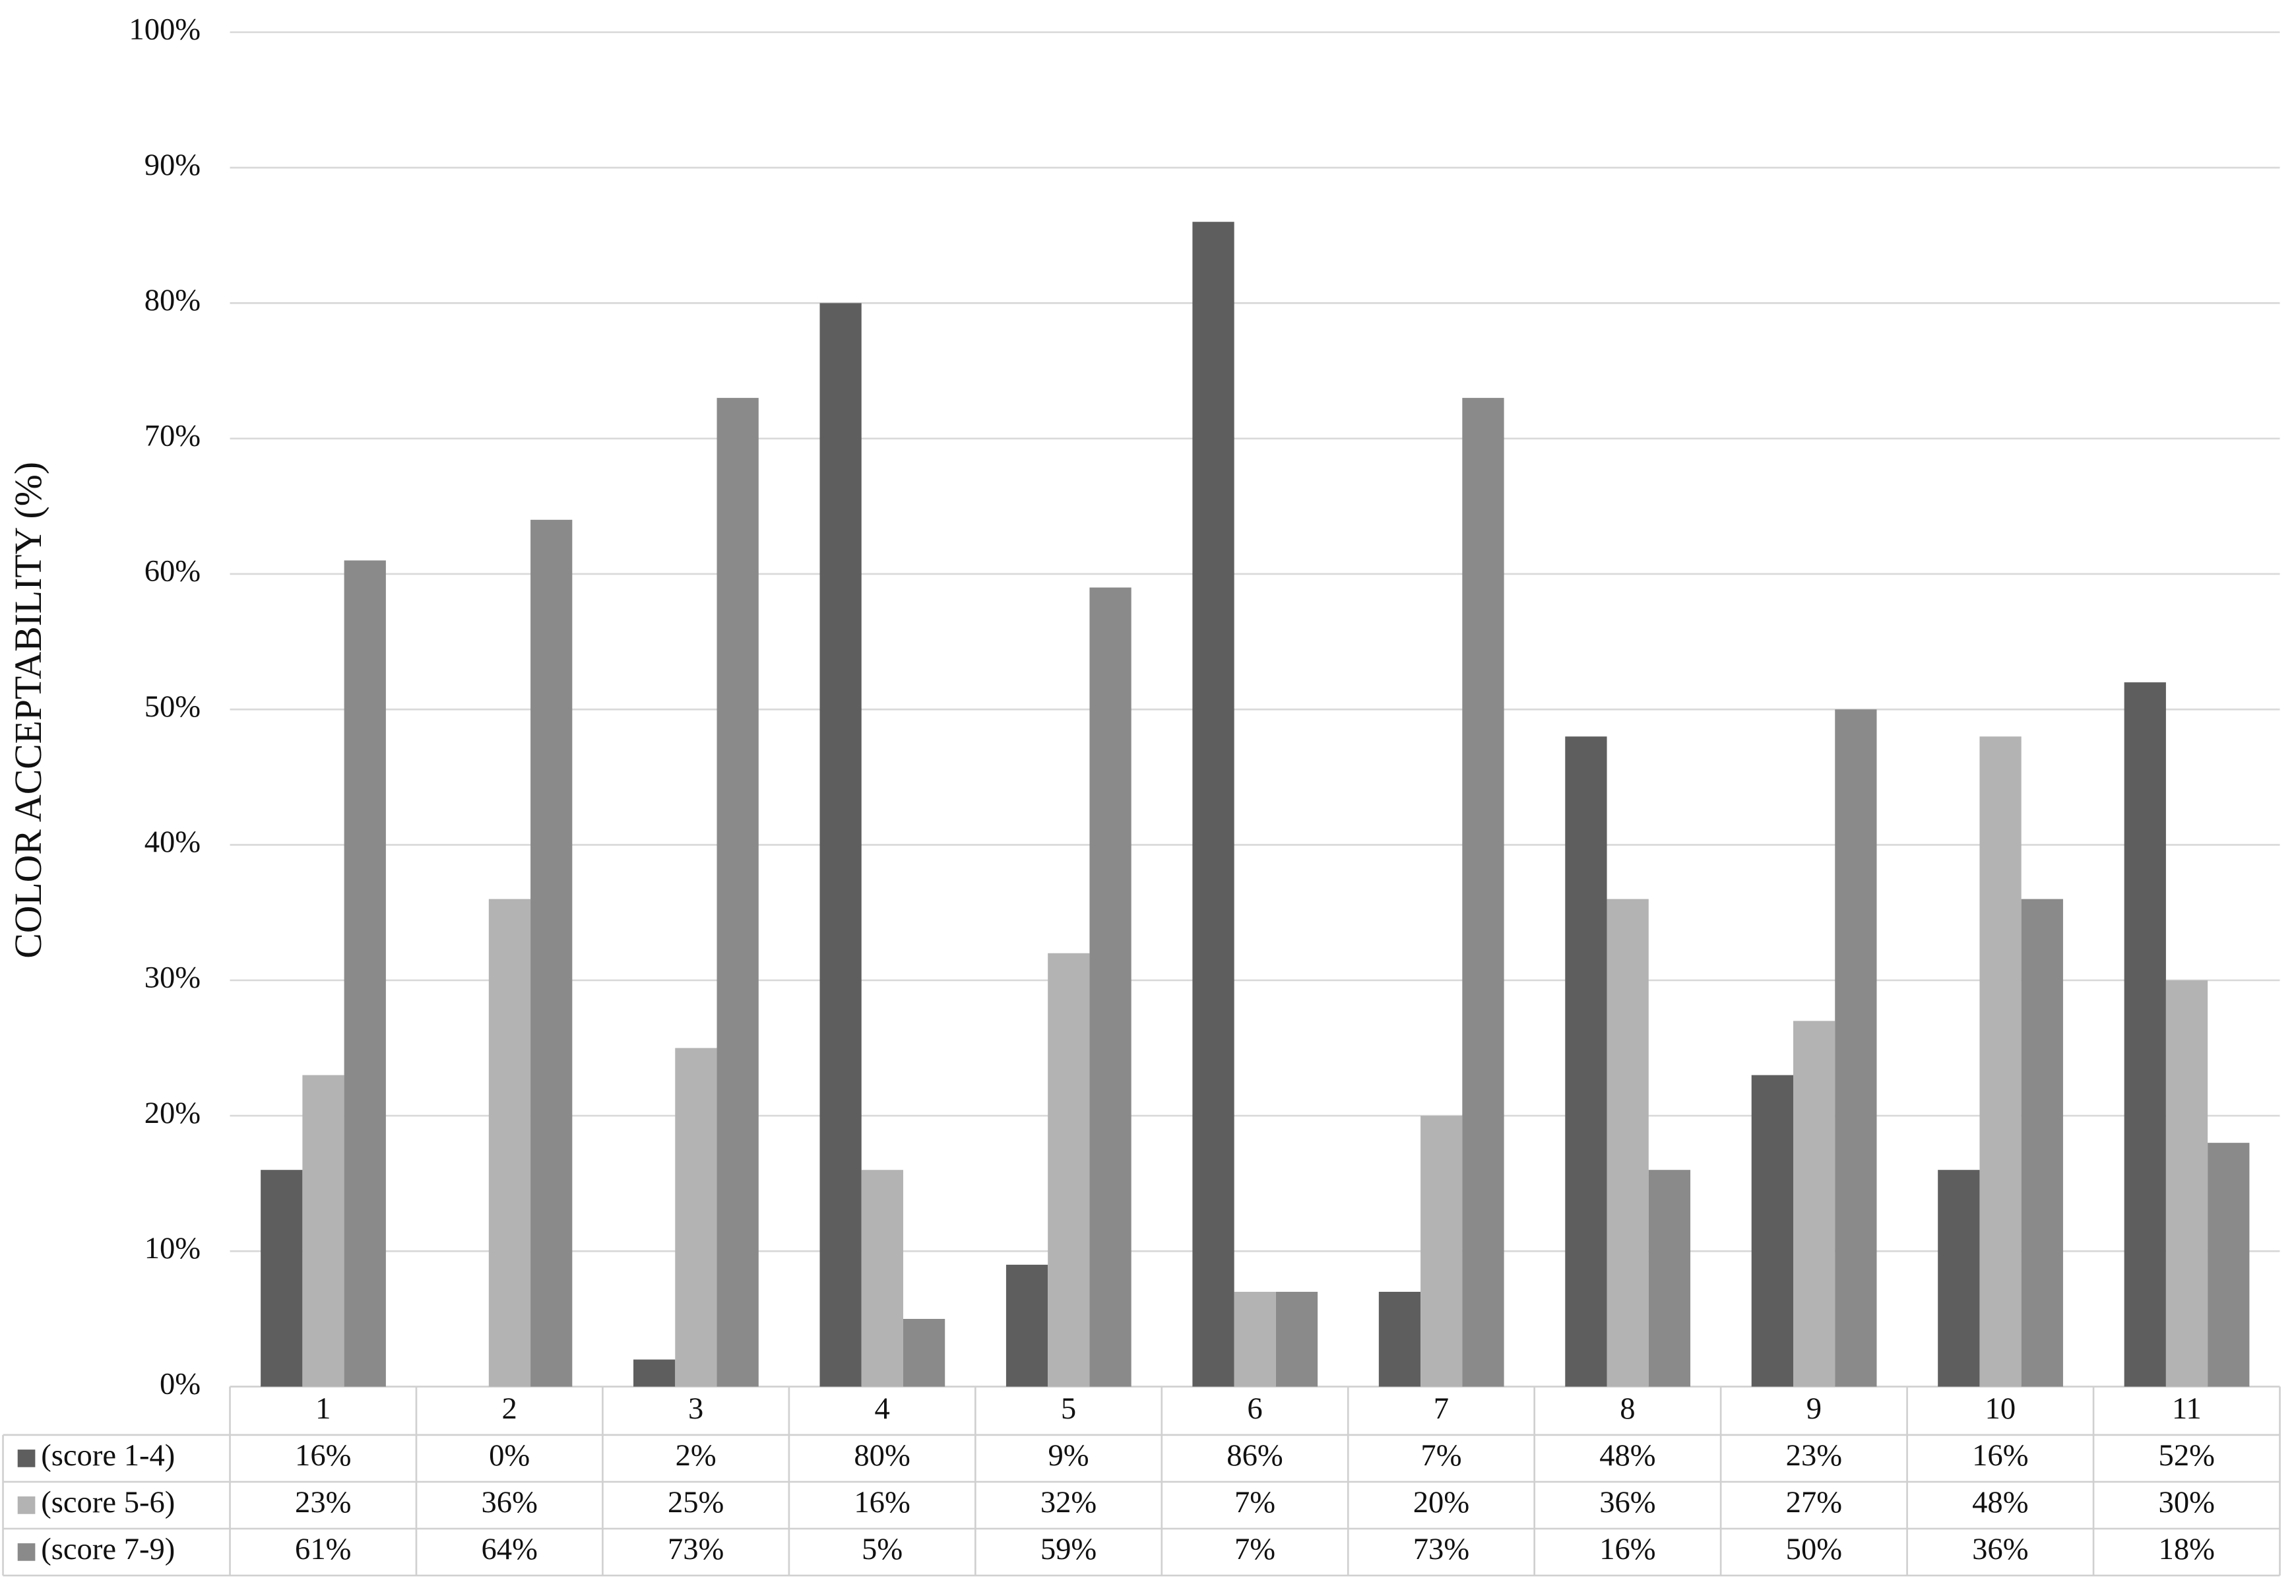 This screenshot has height=1596, width=2296. I want to click on x-tick-label: 11, so click(2187, 1408).